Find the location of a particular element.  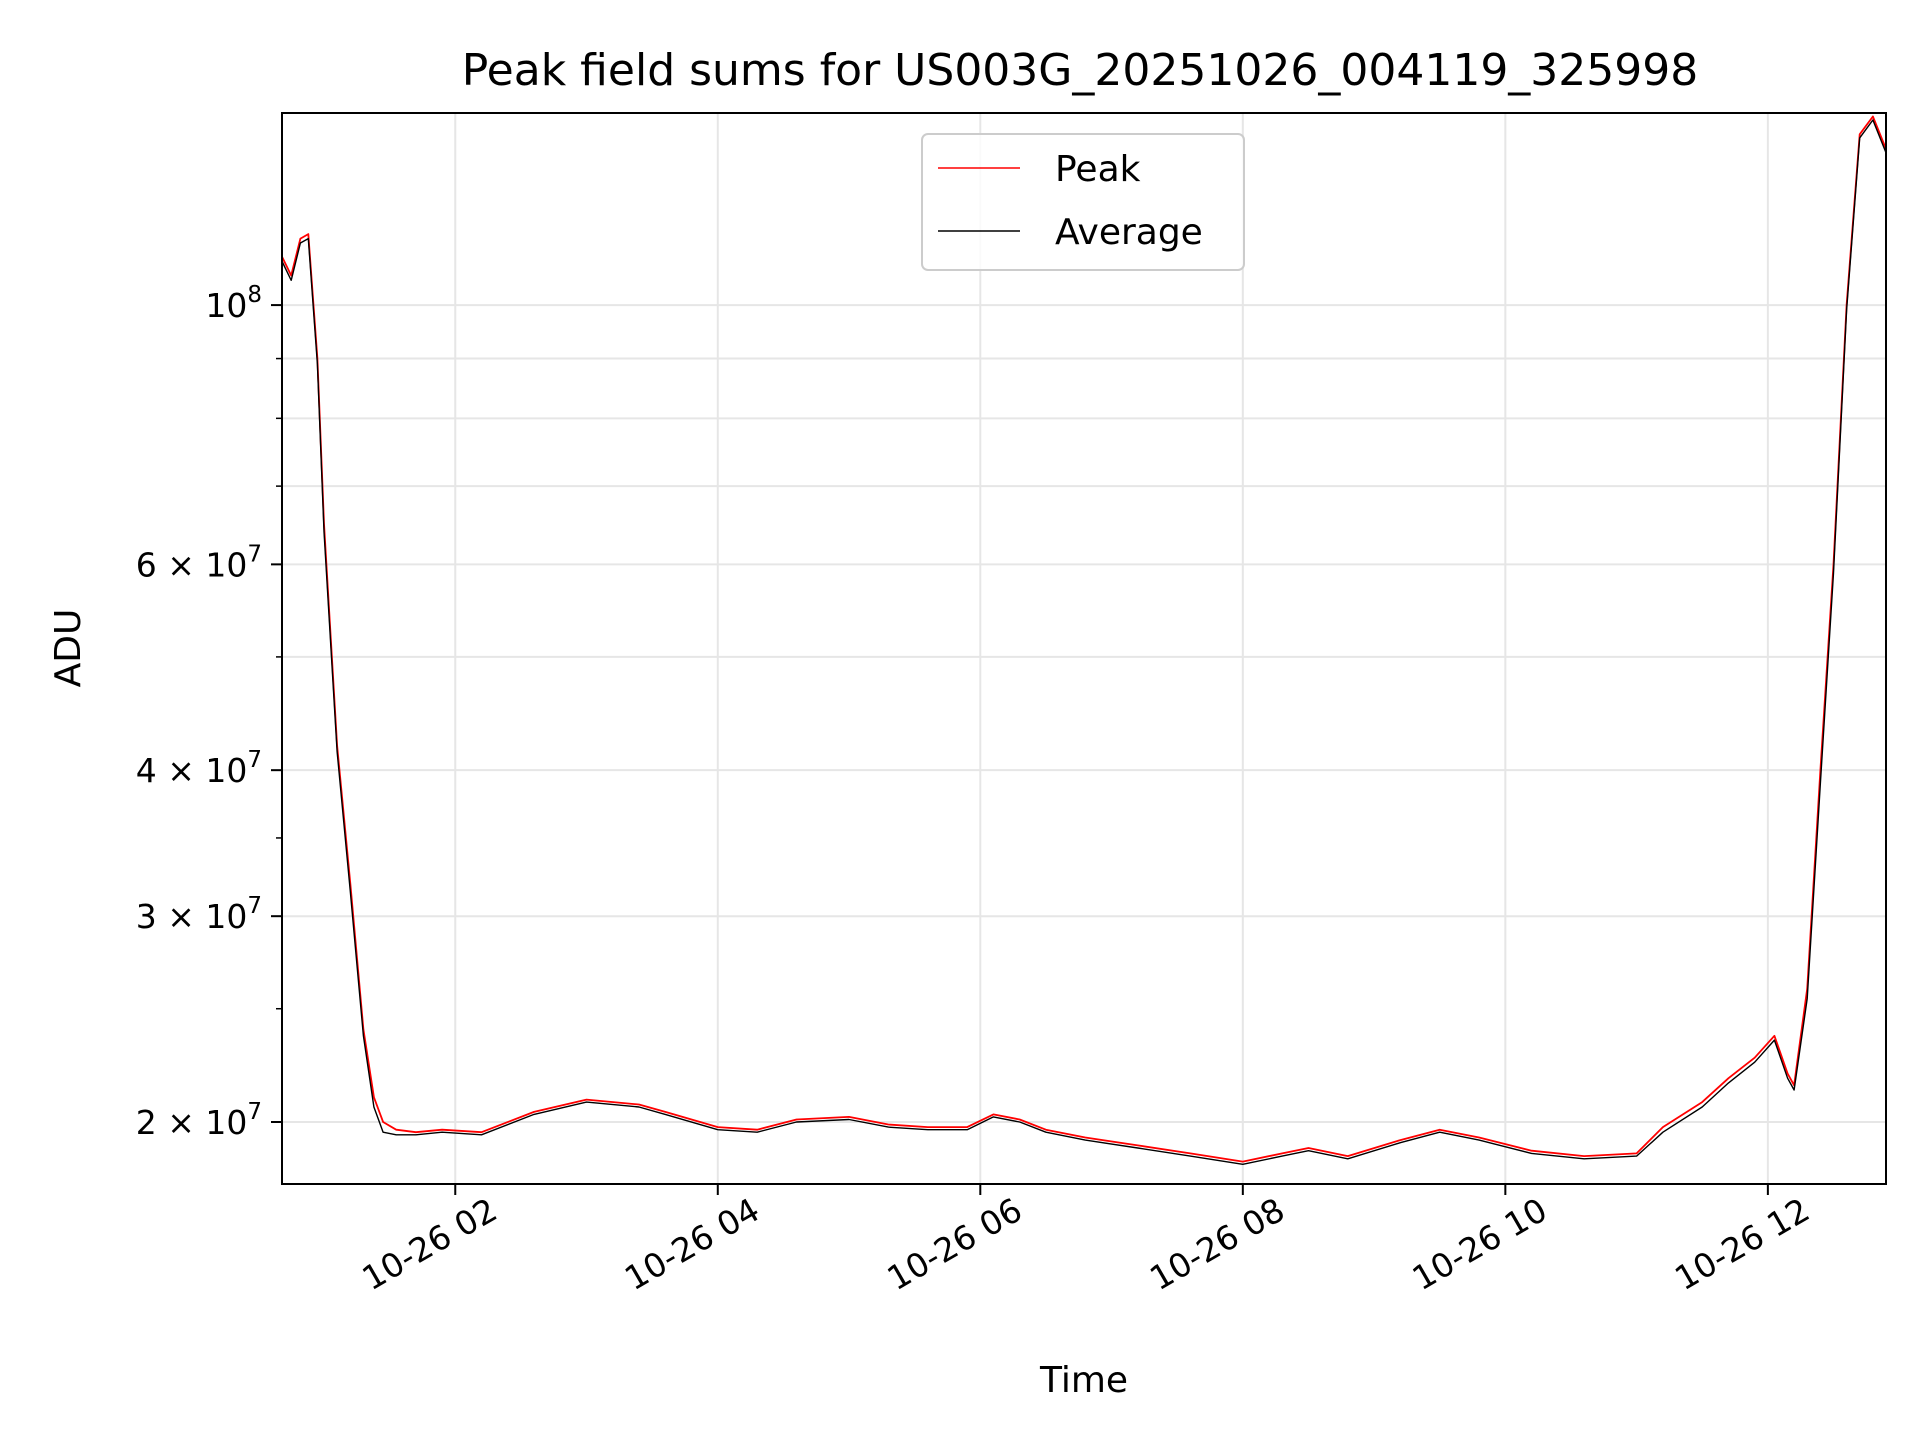

legend: Peak Average is located at coordinates (1083, 202).